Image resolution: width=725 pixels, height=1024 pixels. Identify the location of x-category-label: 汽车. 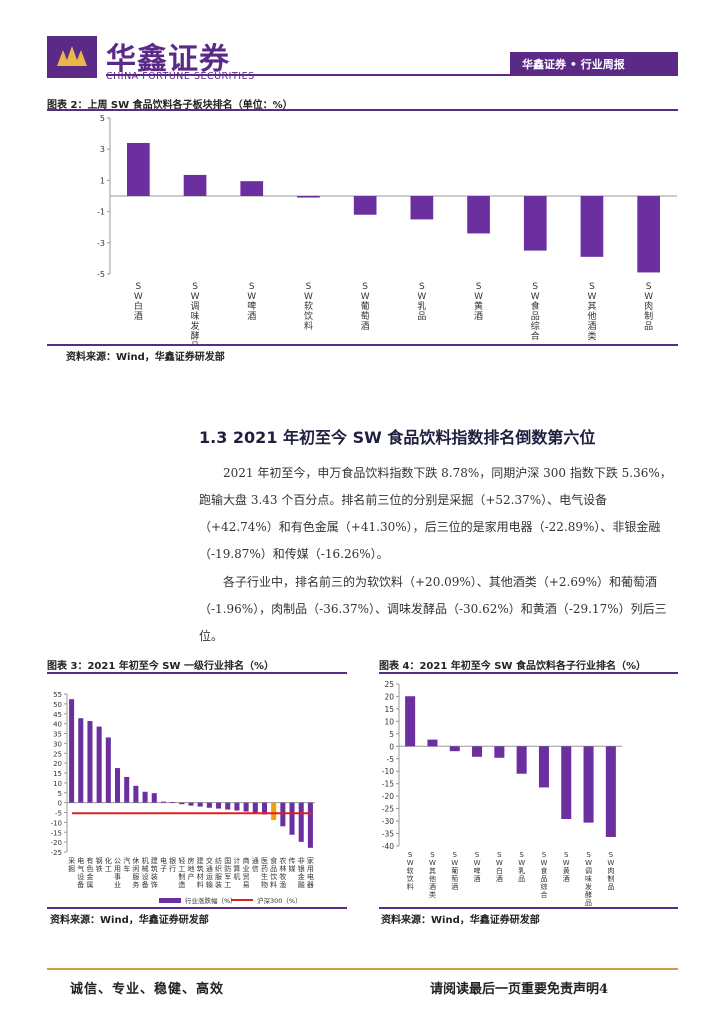
(126, 864).